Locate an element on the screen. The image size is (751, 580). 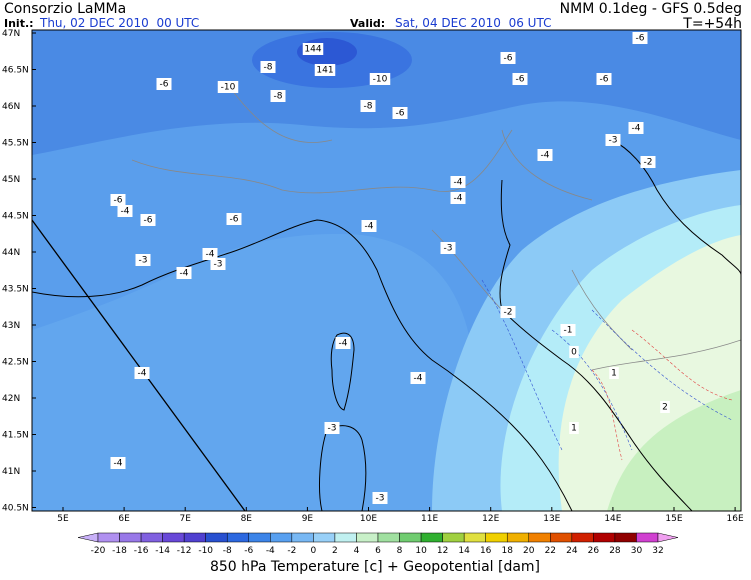
colorbar-label: 14 is located at coordinates (464, 551).